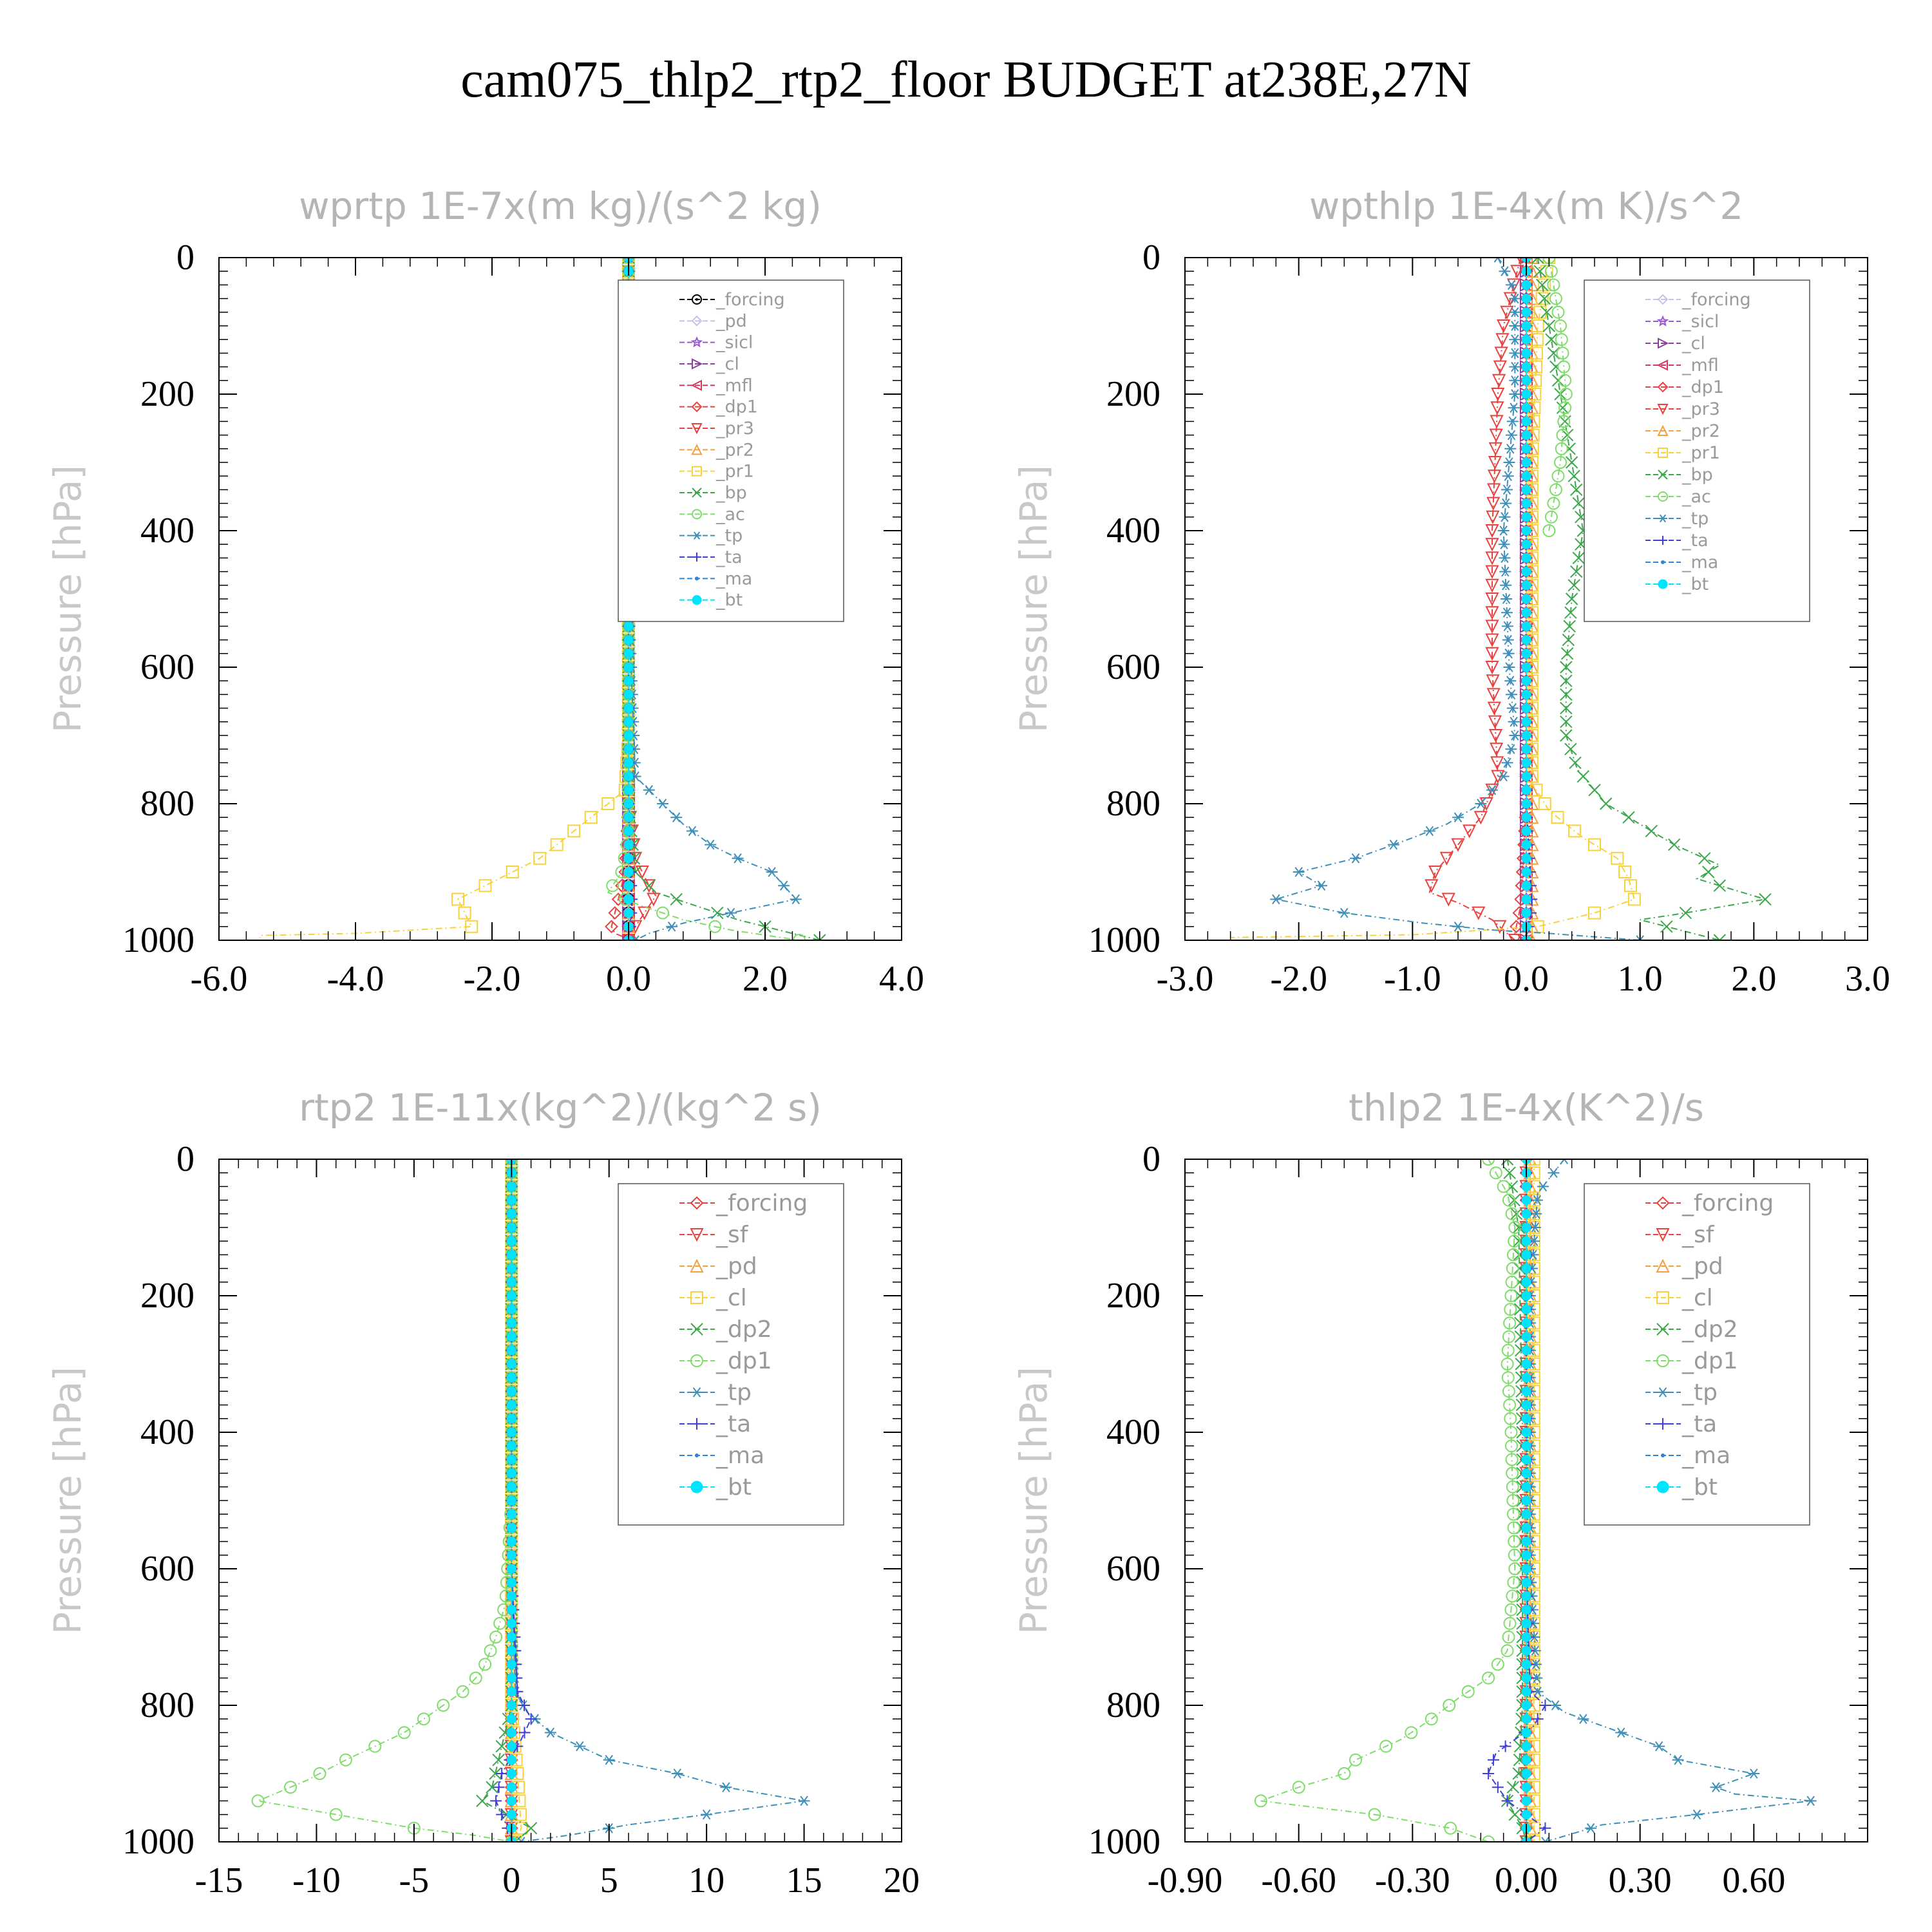 The height and width of the screenshot is (1932, 1932). I want to click on legend-entry: _forcing, so click(1709, 1203).